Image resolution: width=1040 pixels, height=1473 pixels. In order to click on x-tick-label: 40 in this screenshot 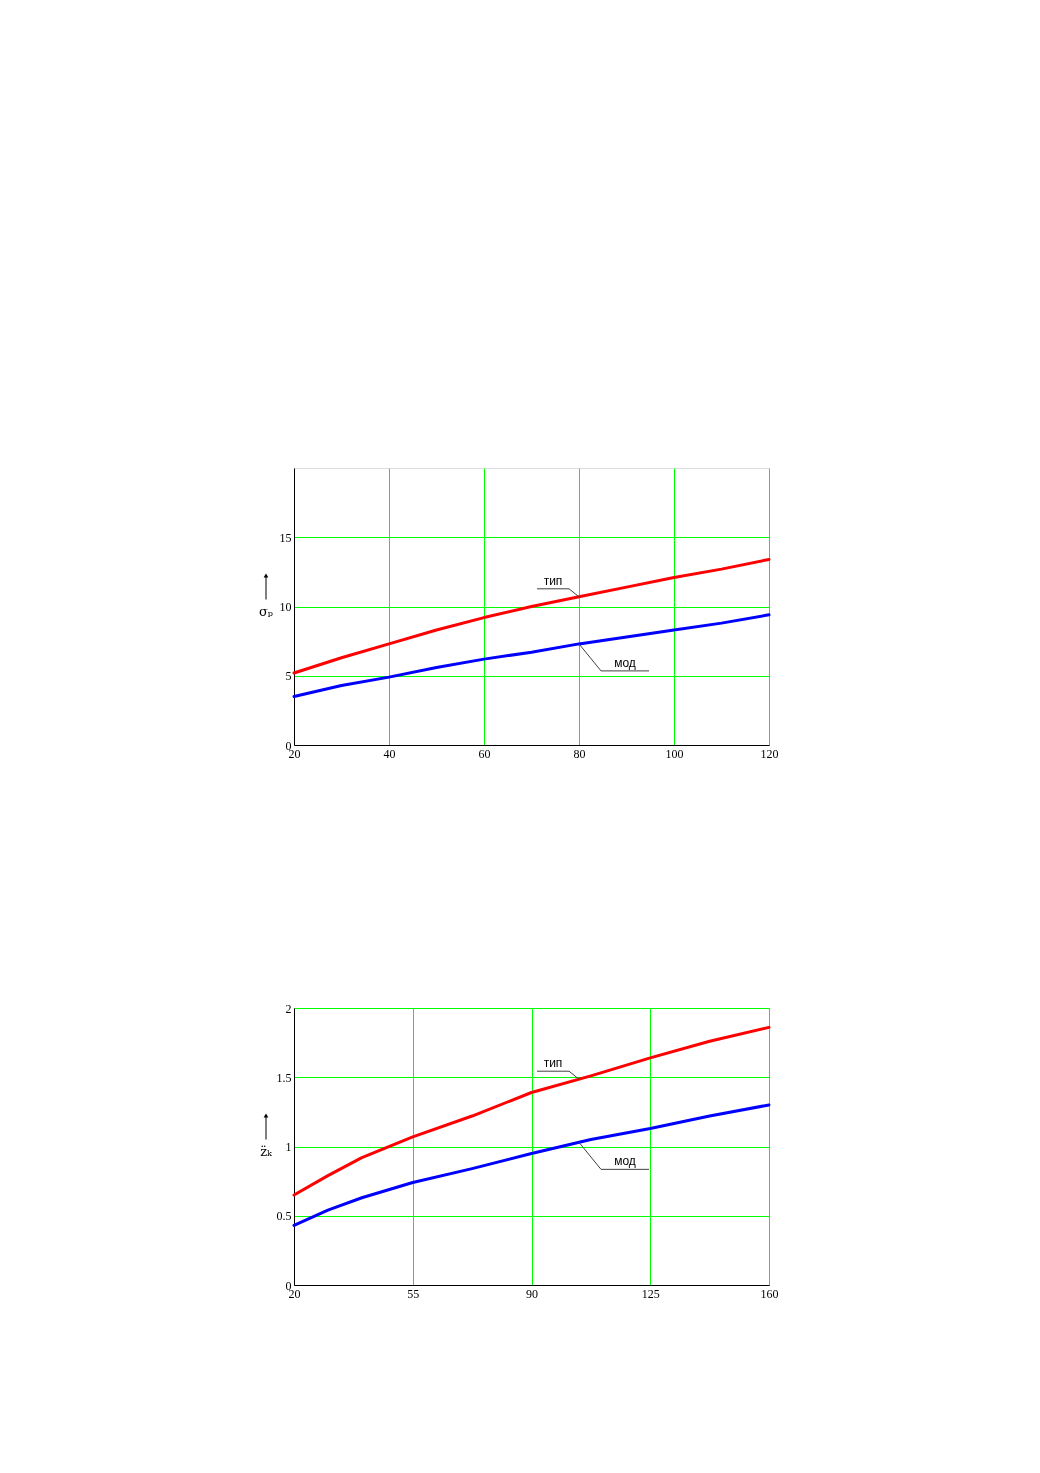, I will do `click(389, 753)`.